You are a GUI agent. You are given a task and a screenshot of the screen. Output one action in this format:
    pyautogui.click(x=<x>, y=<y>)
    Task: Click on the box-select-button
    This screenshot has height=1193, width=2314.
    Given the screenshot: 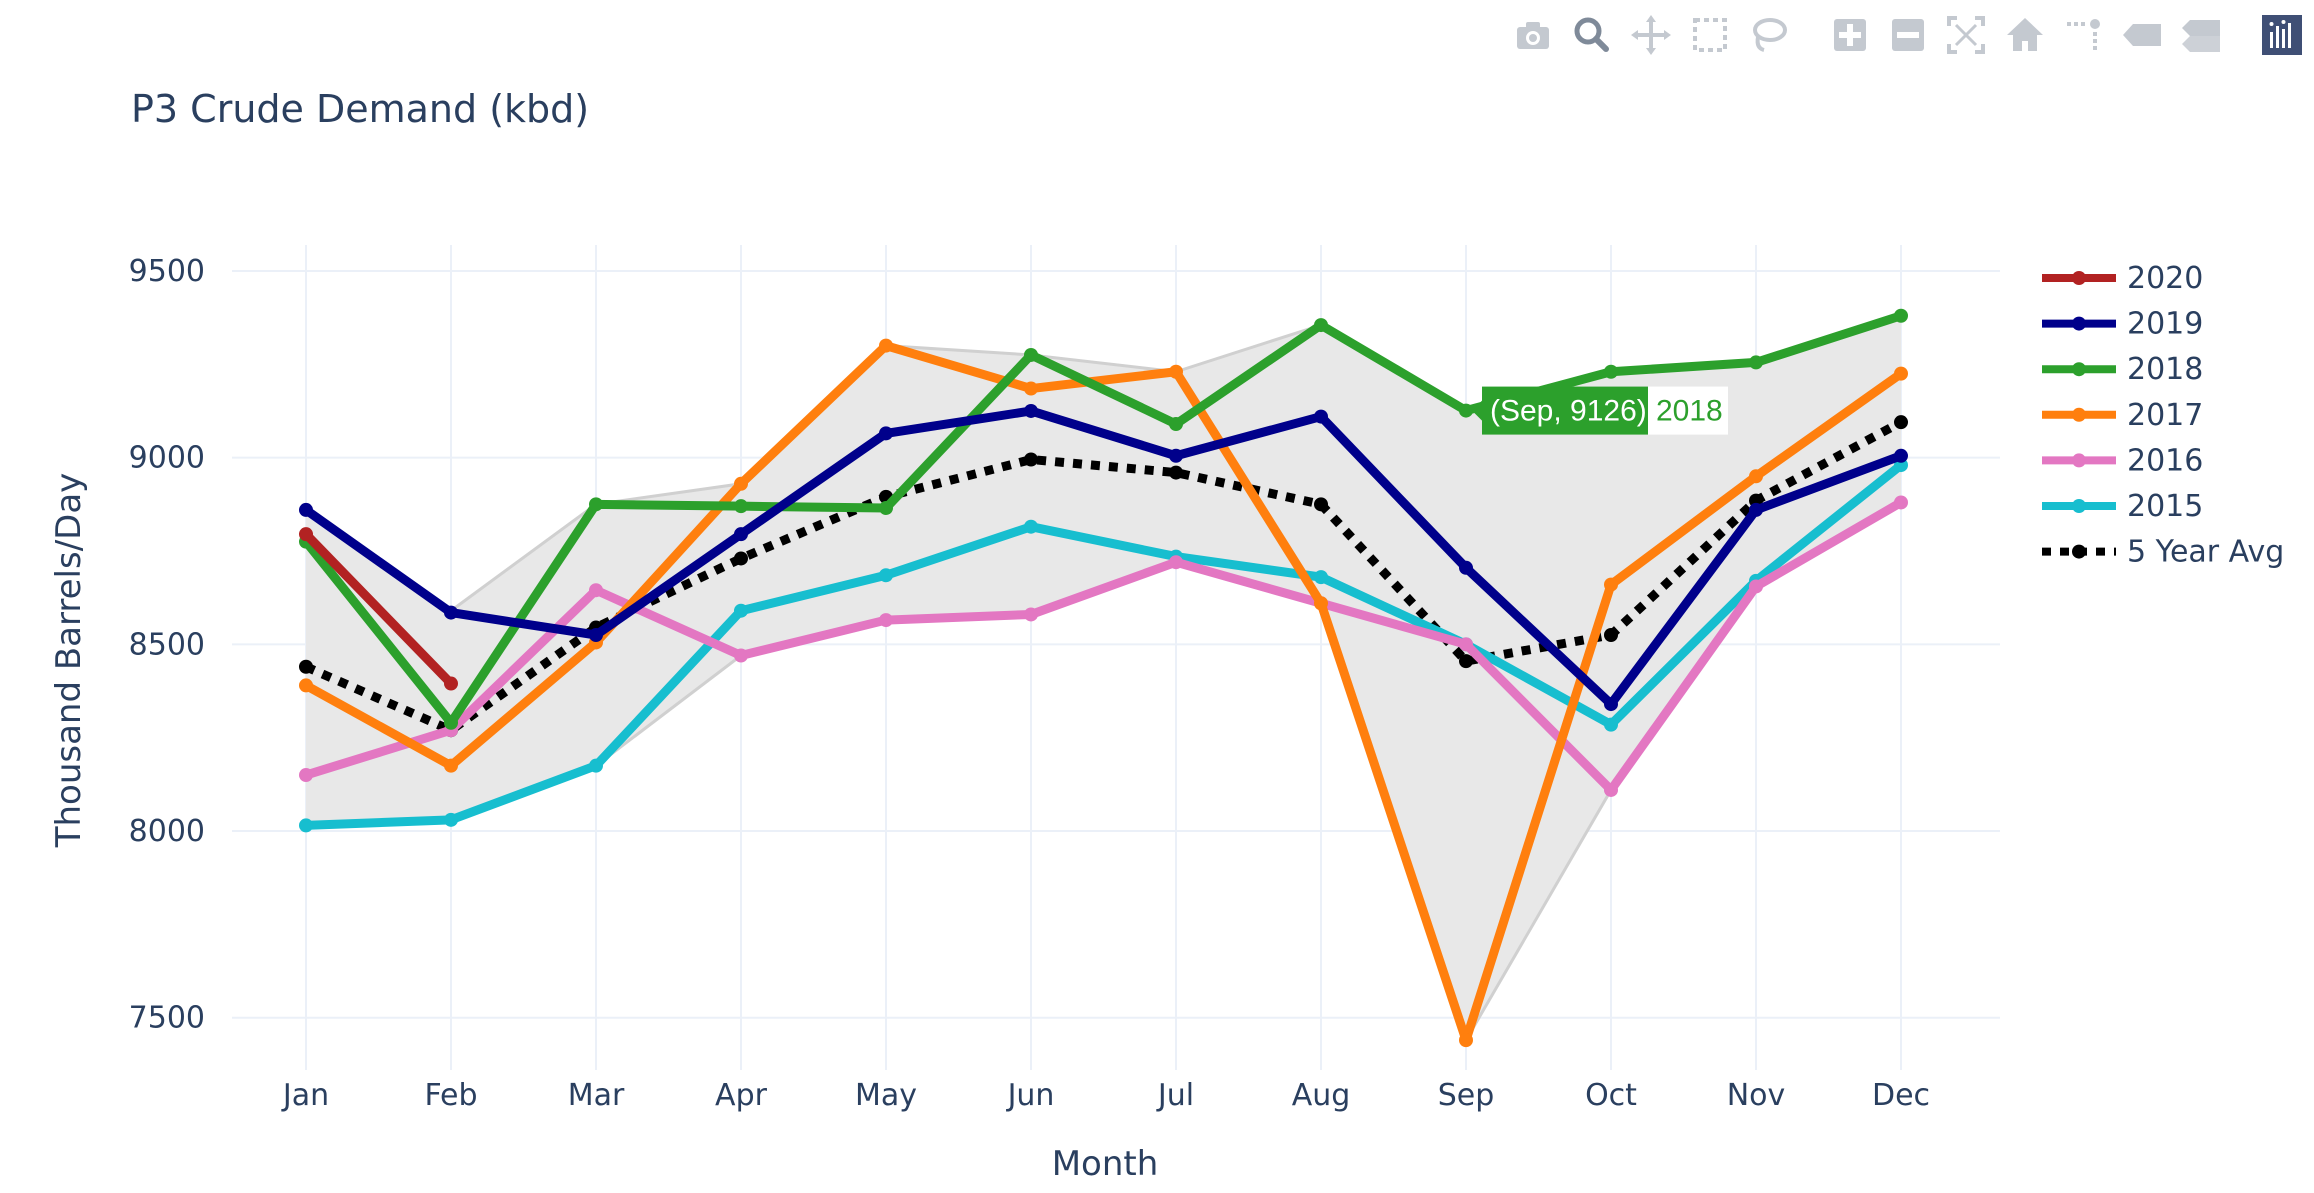 What is the action you would take?
    pyautogui.click(x=1710, y=35)
    